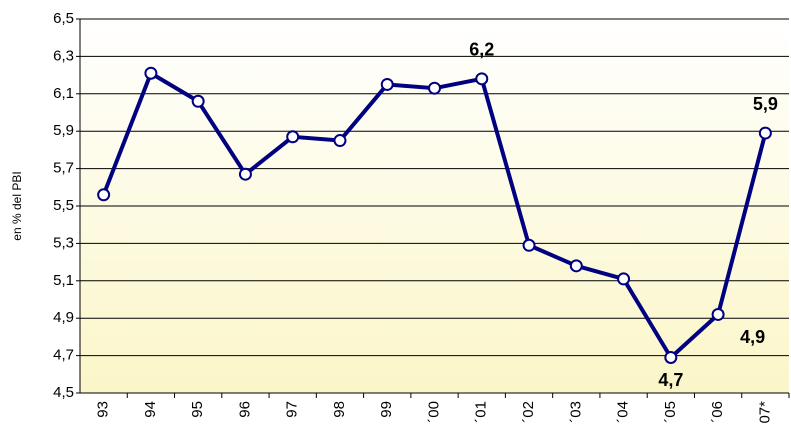 The image size is (791, 448). What do you see at coordinates (150, 409) in the screenshot?
I see `x-tick-label: 94` at bounding box center [150, 409].